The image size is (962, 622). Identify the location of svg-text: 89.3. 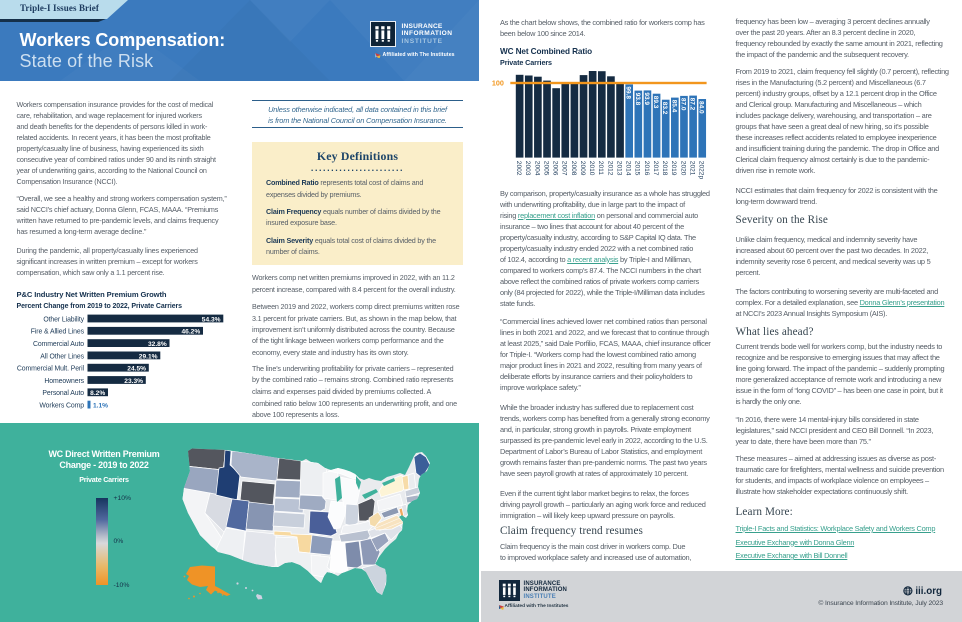
(655, 102).